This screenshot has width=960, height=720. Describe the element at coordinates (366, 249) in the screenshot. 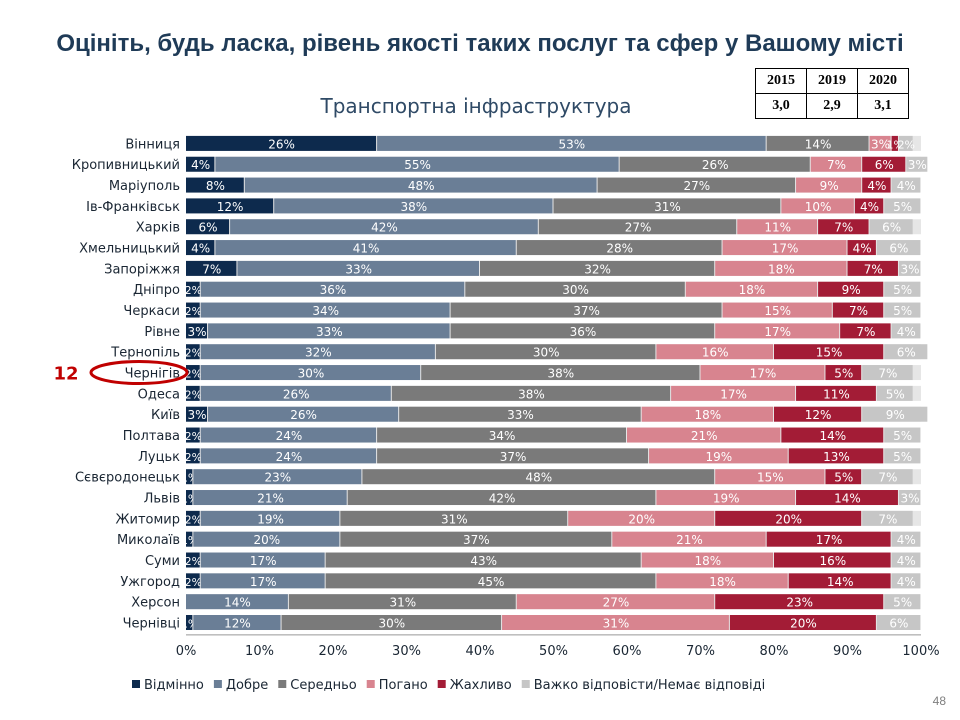

I see `data-label: 41%` at that location.